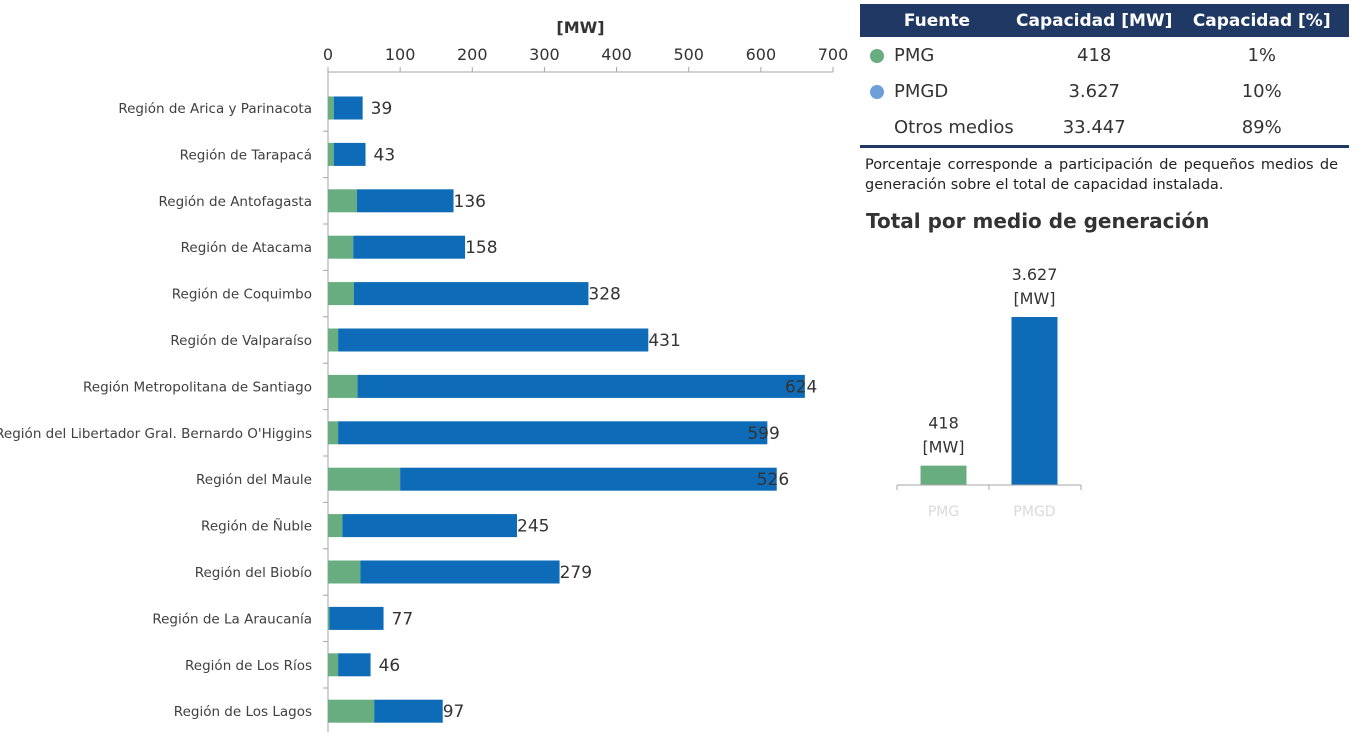  I want to click on row-mw: 3.627, so click(1094, 91).